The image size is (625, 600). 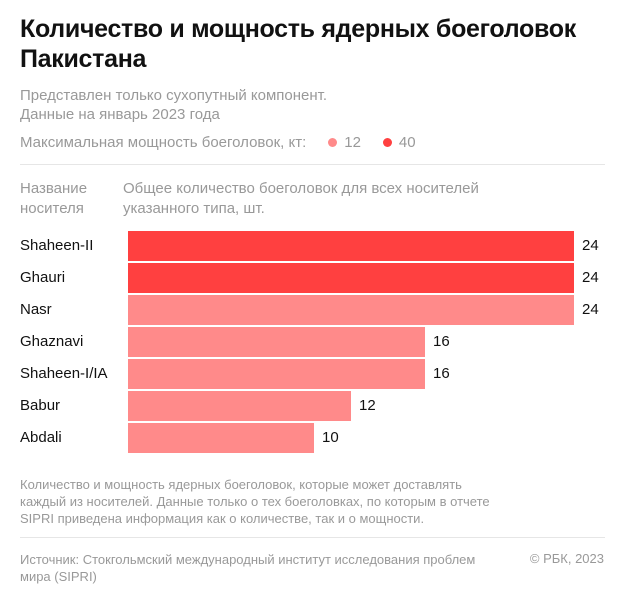 What do you see at coordinates (64, 373) in the screenshot?
I see `bar-label: Shaheen-I/IA` at bounding box center [64, 373].